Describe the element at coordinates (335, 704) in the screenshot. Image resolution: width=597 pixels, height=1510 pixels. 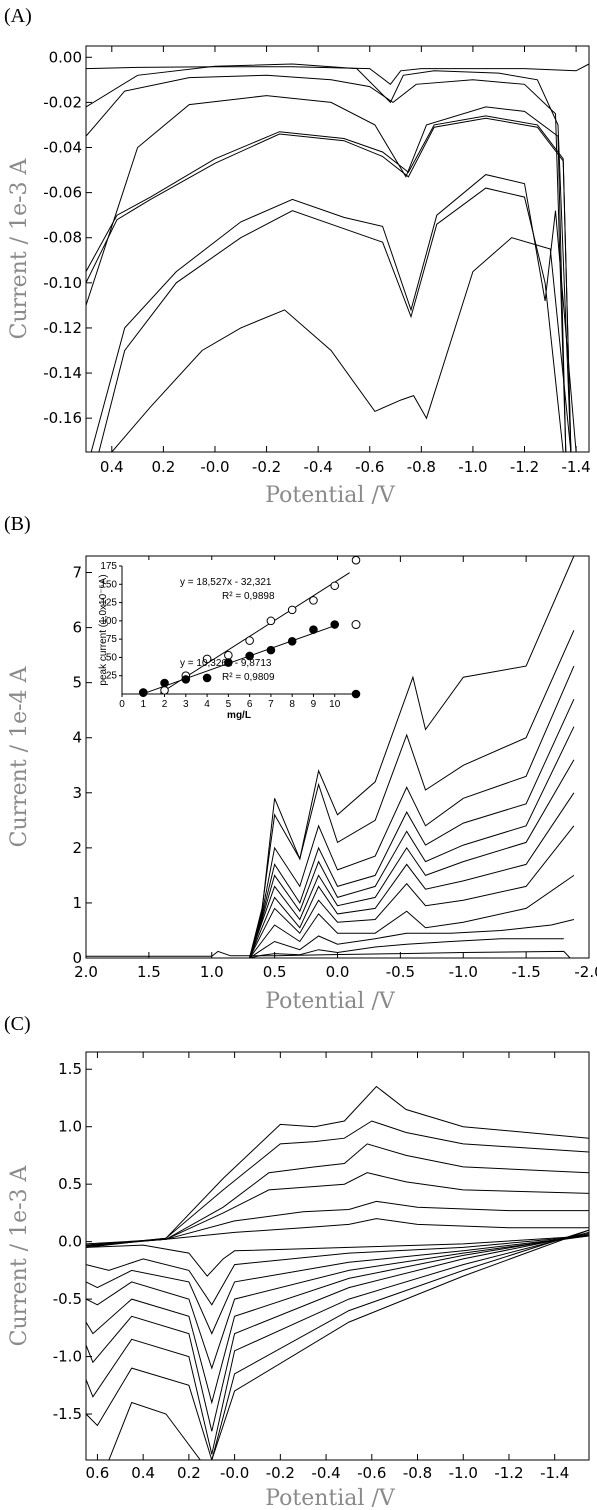
I see `inset-x-tick-label: 10` at that location.